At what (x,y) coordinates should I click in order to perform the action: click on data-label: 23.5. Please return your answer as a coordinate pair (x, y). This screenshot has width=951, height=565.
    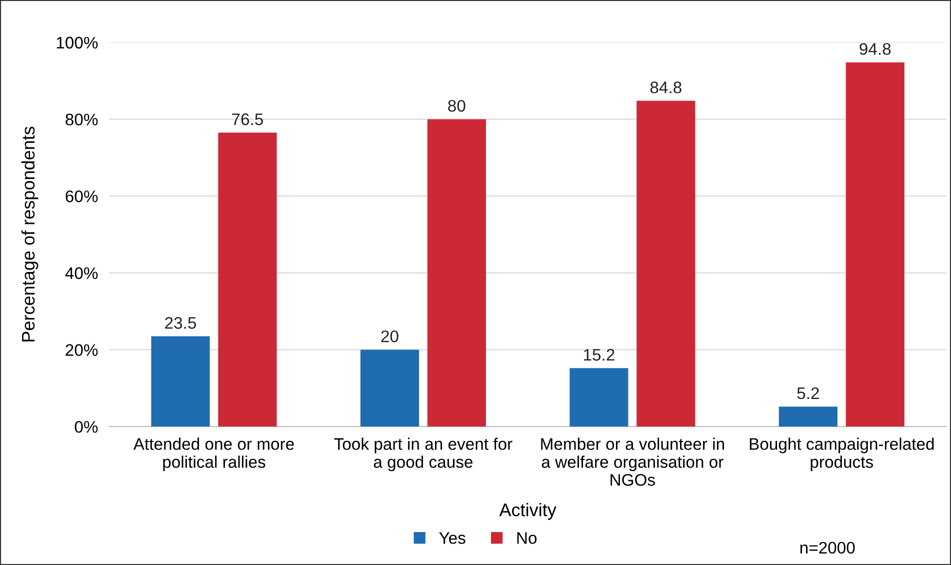
    Looking at the image, I should click on (180, 323).